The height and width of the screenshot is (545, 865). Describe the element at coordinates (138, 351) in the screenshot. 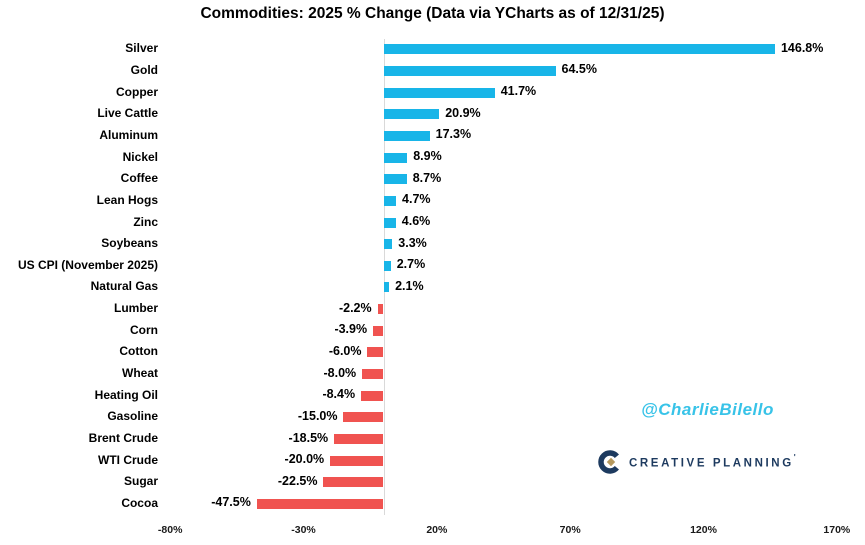

I see `category-label: Cotton` at that location.